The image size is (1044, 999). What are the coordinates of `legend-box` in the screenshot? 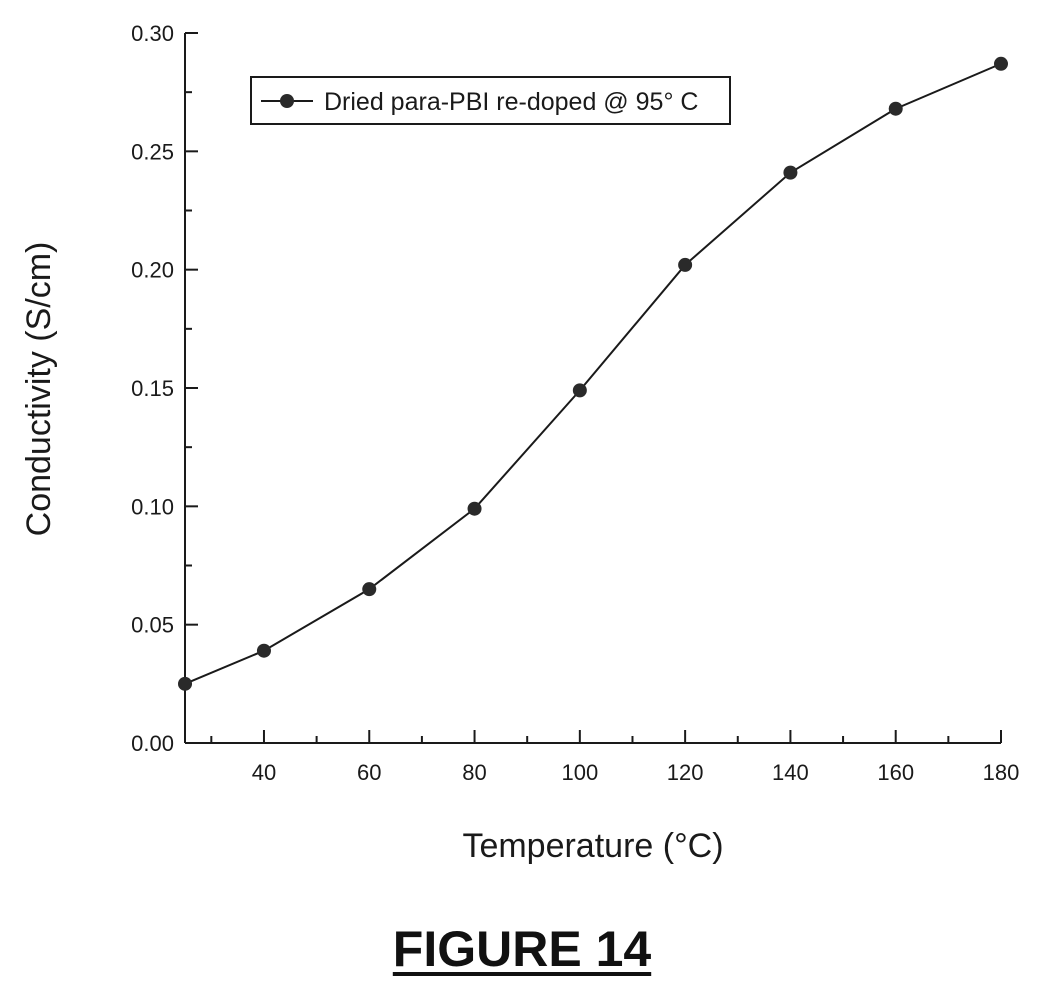 It's located at (490, 100).